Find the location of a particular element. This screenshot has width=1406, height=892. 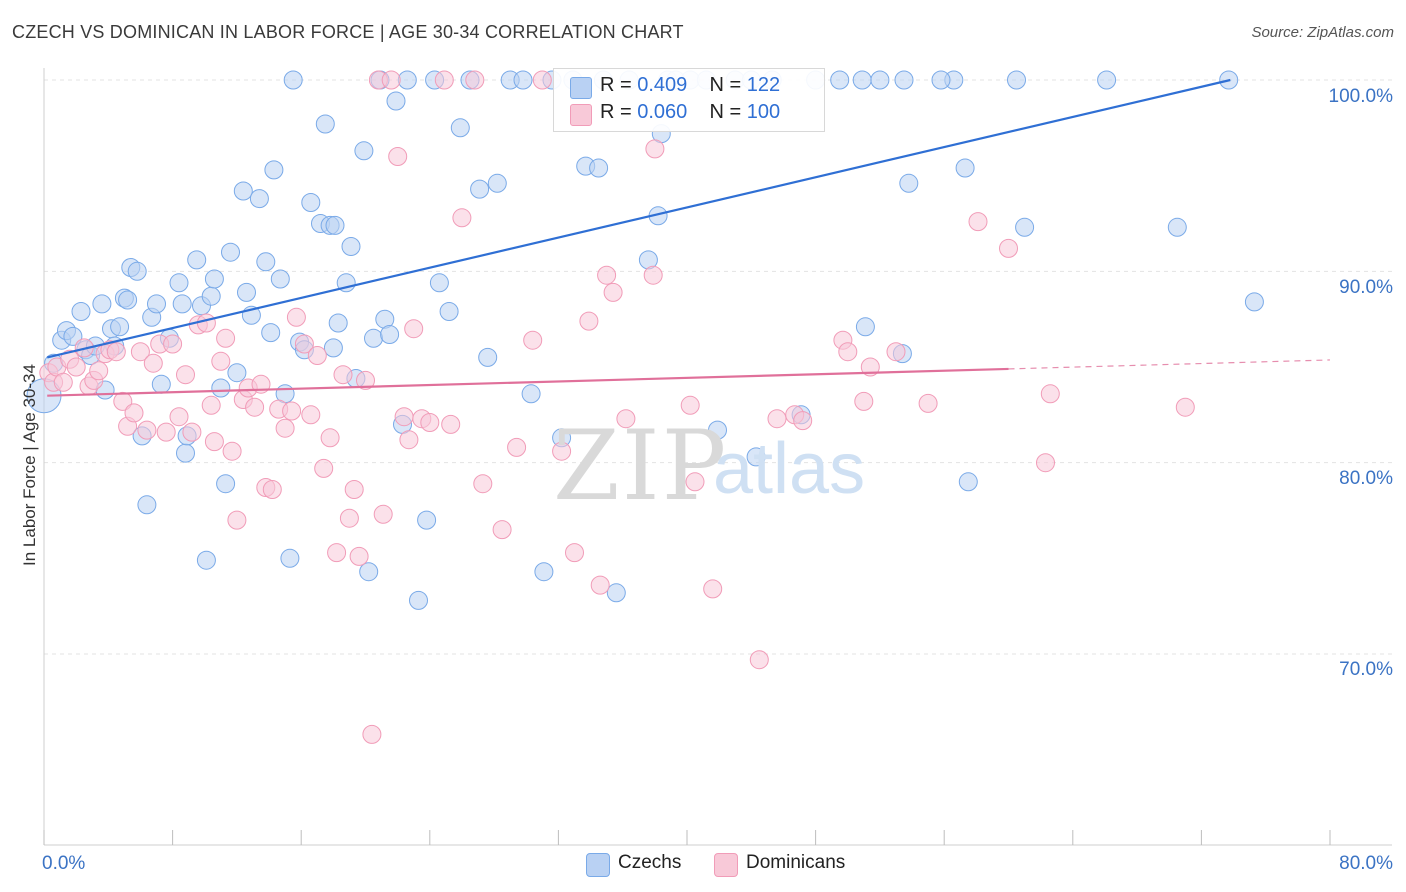

stats-r-label-czech: R = is located at coordinates (619, 85).